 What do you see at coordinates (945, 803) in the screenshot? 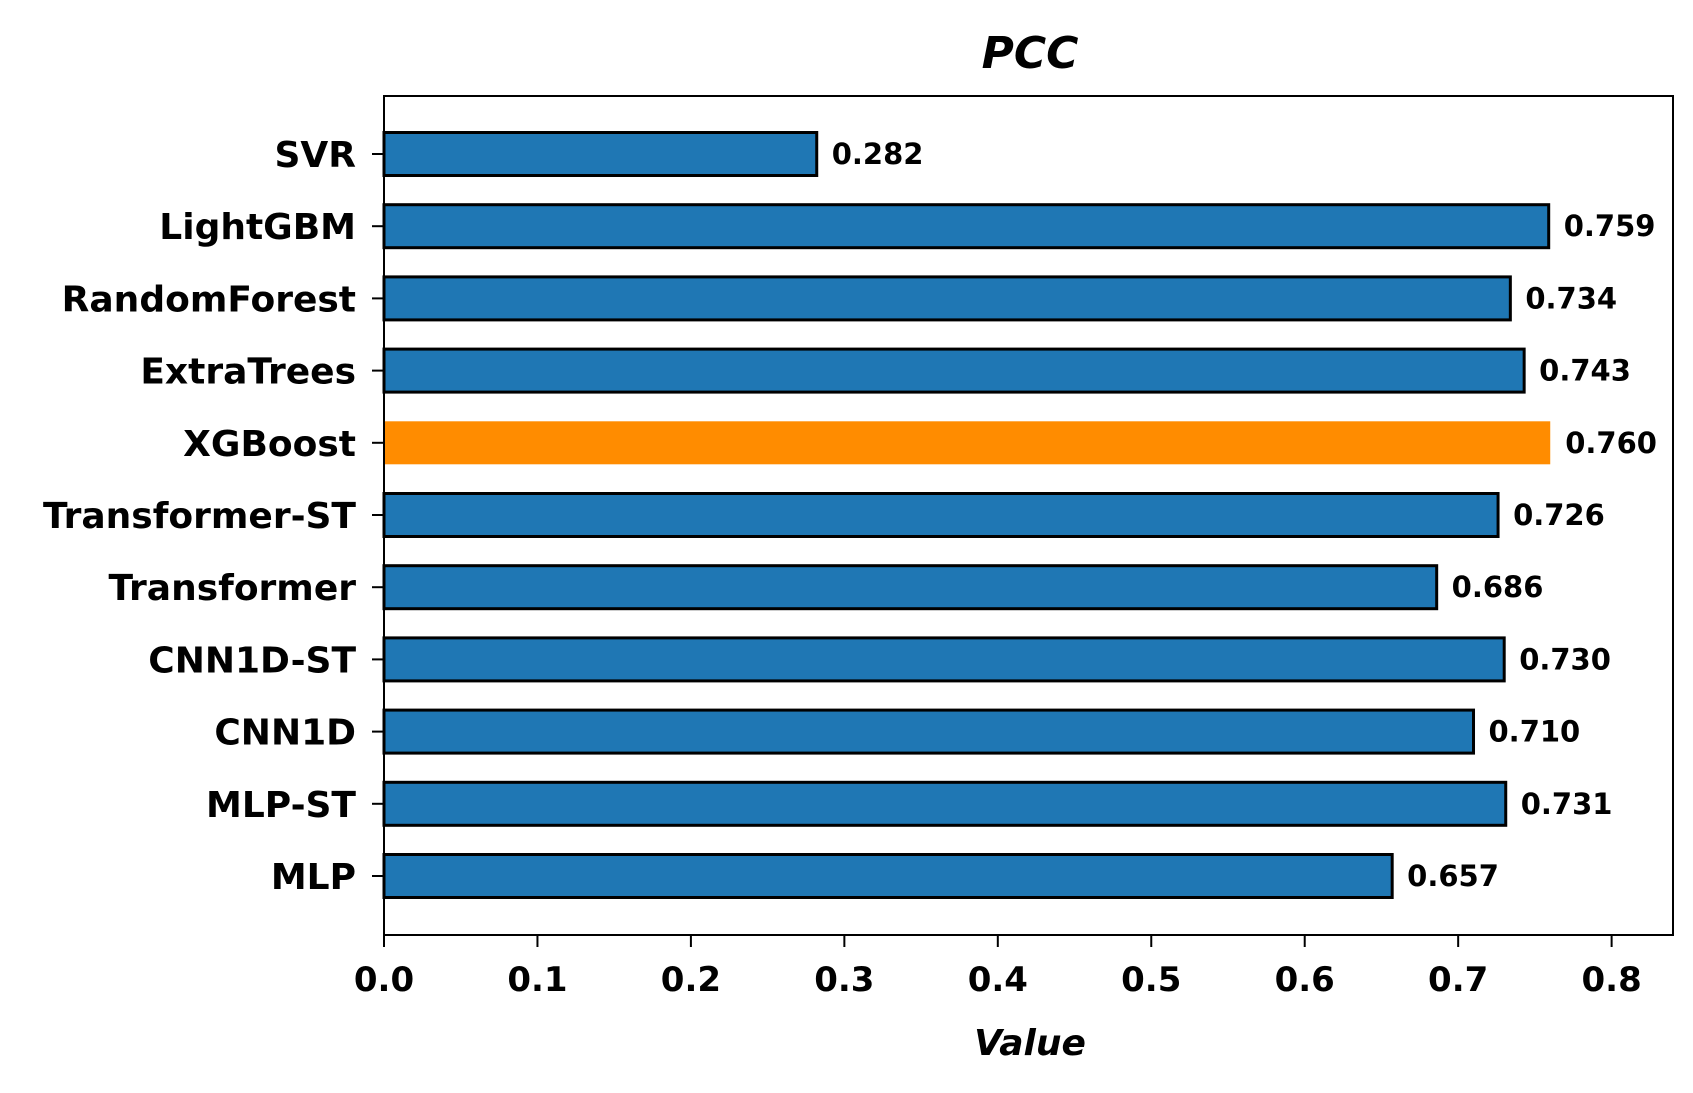
I see `bar-mlp-st` at bounding box center [945, 803].